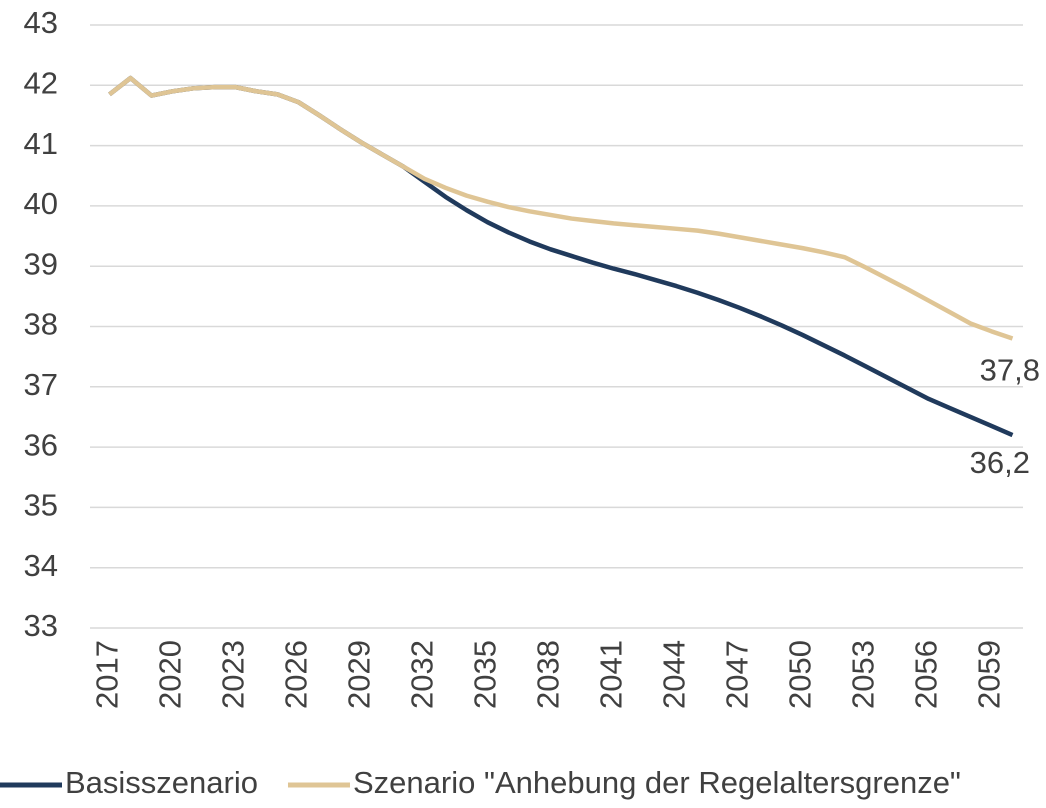 This screenshot has width=1046, height=808. Describe the element at coordinates (170, 674) in the screenshot. I see `x-tick-label: 2020` at that location.